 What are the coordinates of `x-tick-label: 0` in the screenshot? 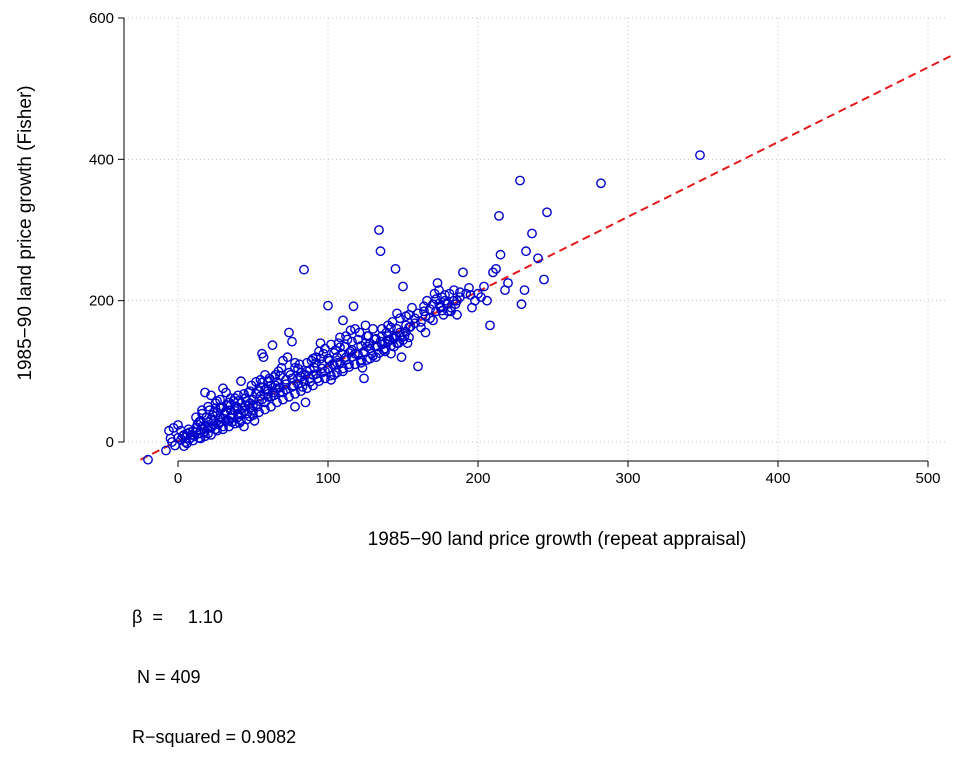 It's located at (178, 478).